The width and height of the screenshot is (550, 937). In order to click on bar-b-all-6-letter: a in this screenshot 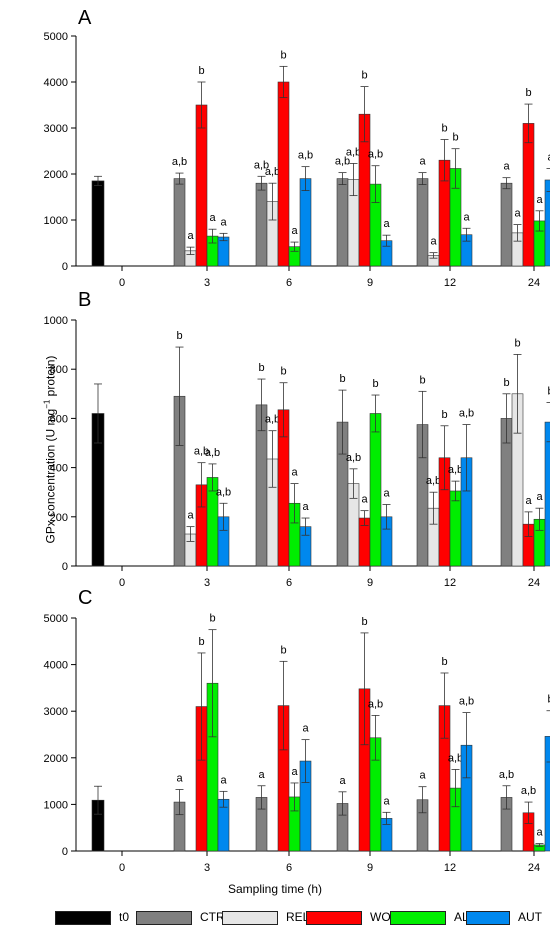, I will do `click(294, 473)`.